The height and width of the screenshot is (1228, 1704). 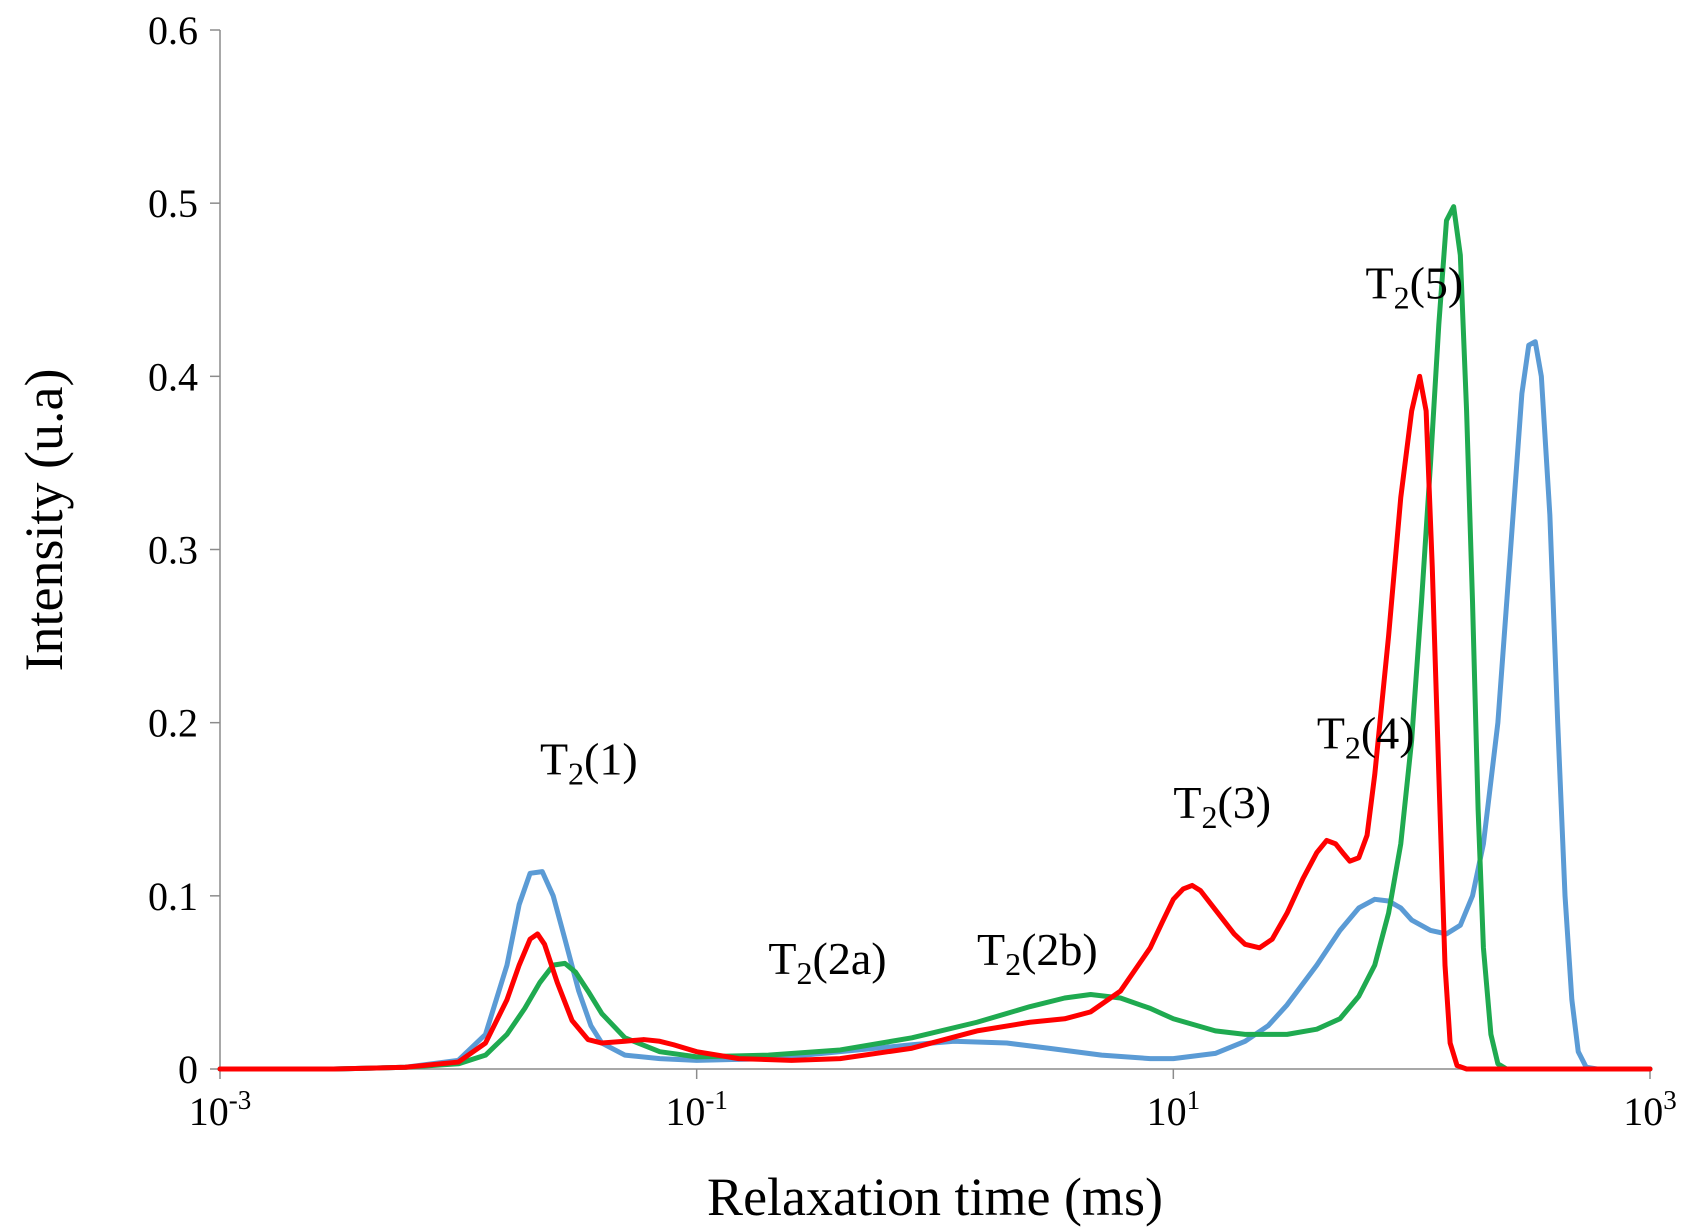 I want to click on y-tick-label: 0.1, so click(x=173, y=896).